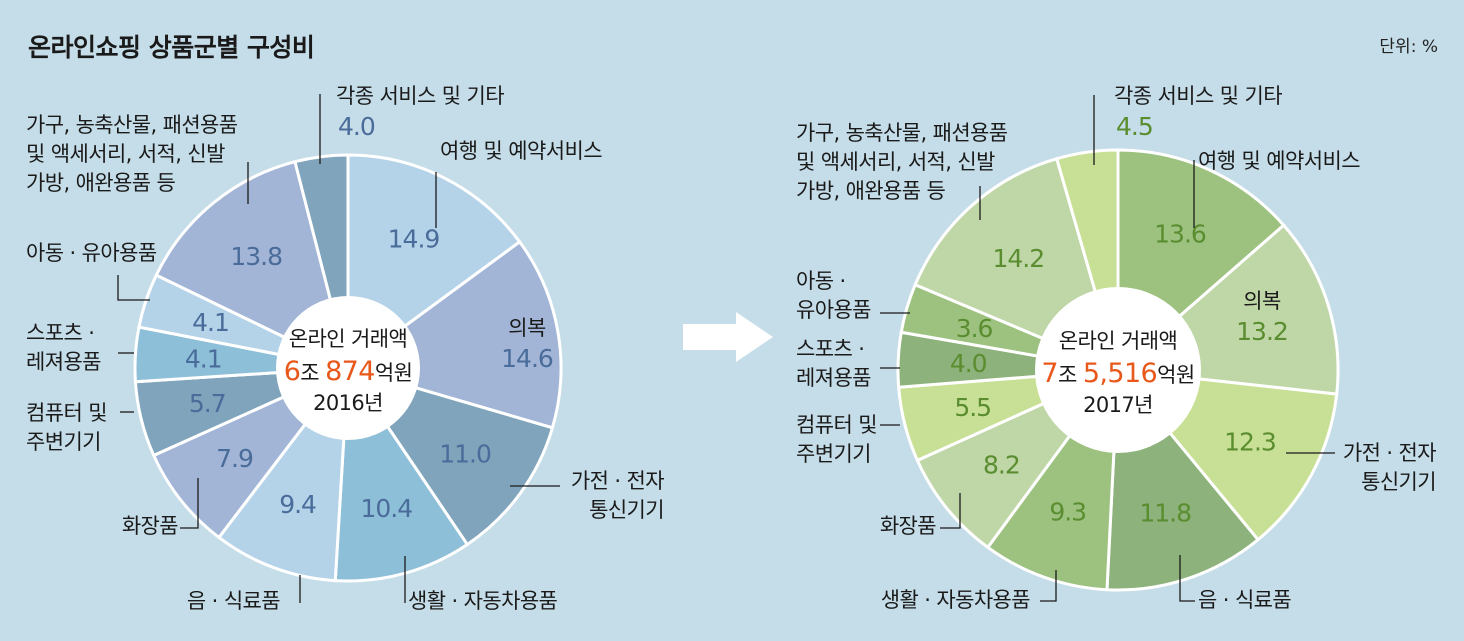  Describe the element at coordinates (348, 403) in the screenshot. I see `center-year: 2016년` at that location.